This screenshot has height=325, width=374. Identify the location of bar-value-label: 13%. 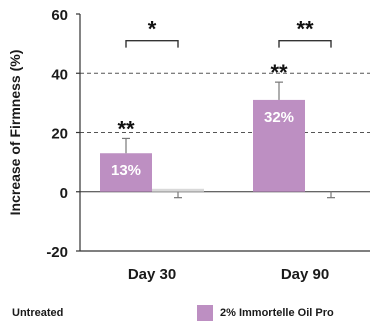
(126, 170).